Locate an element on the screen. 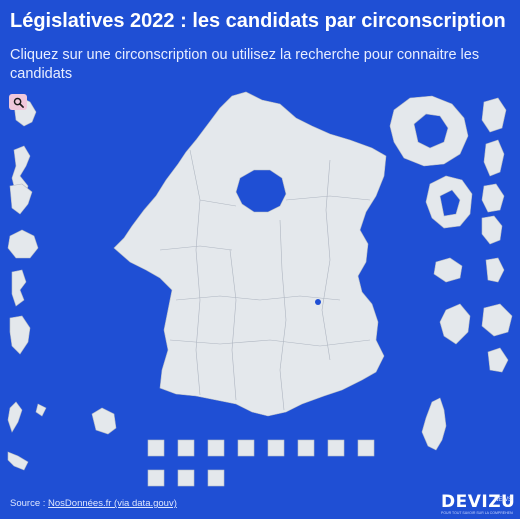 This screenshot has height=519, width=520. foreign-constituencies is located at coordinates (261, 463).